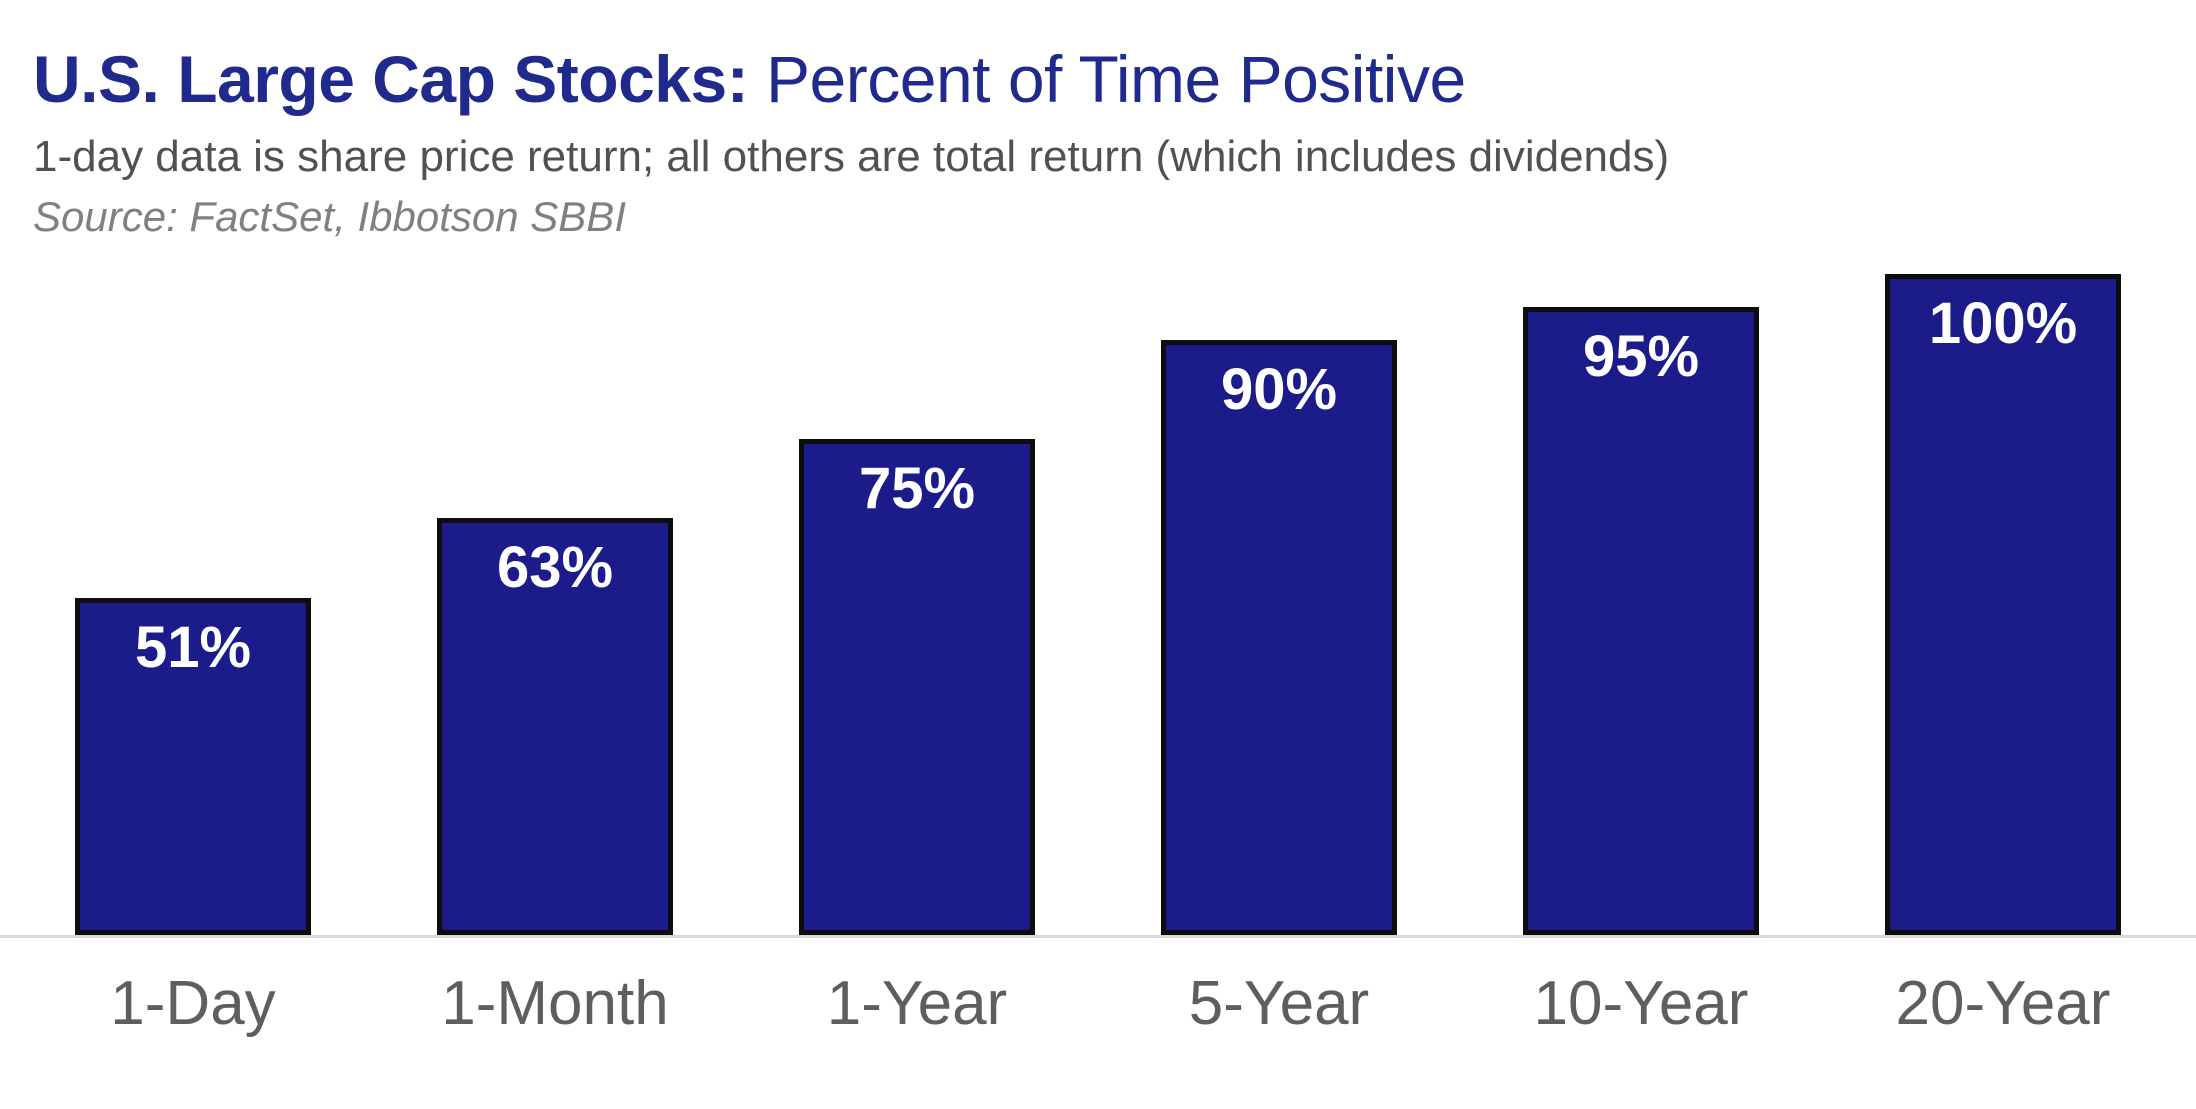 Image resolution: width=2196 pixels, height=1109 pixels. I want to click on bar-slot: 51%, so click(193, 604).